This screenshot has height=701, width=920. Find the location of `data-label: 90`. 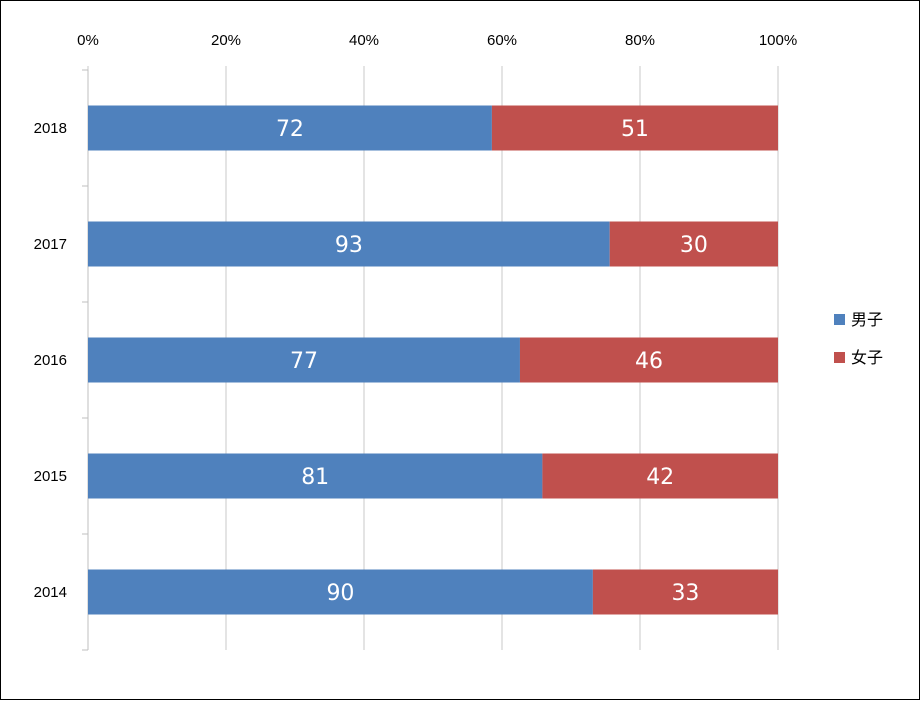

data-label: 90 is located at coordinates (340, 593).